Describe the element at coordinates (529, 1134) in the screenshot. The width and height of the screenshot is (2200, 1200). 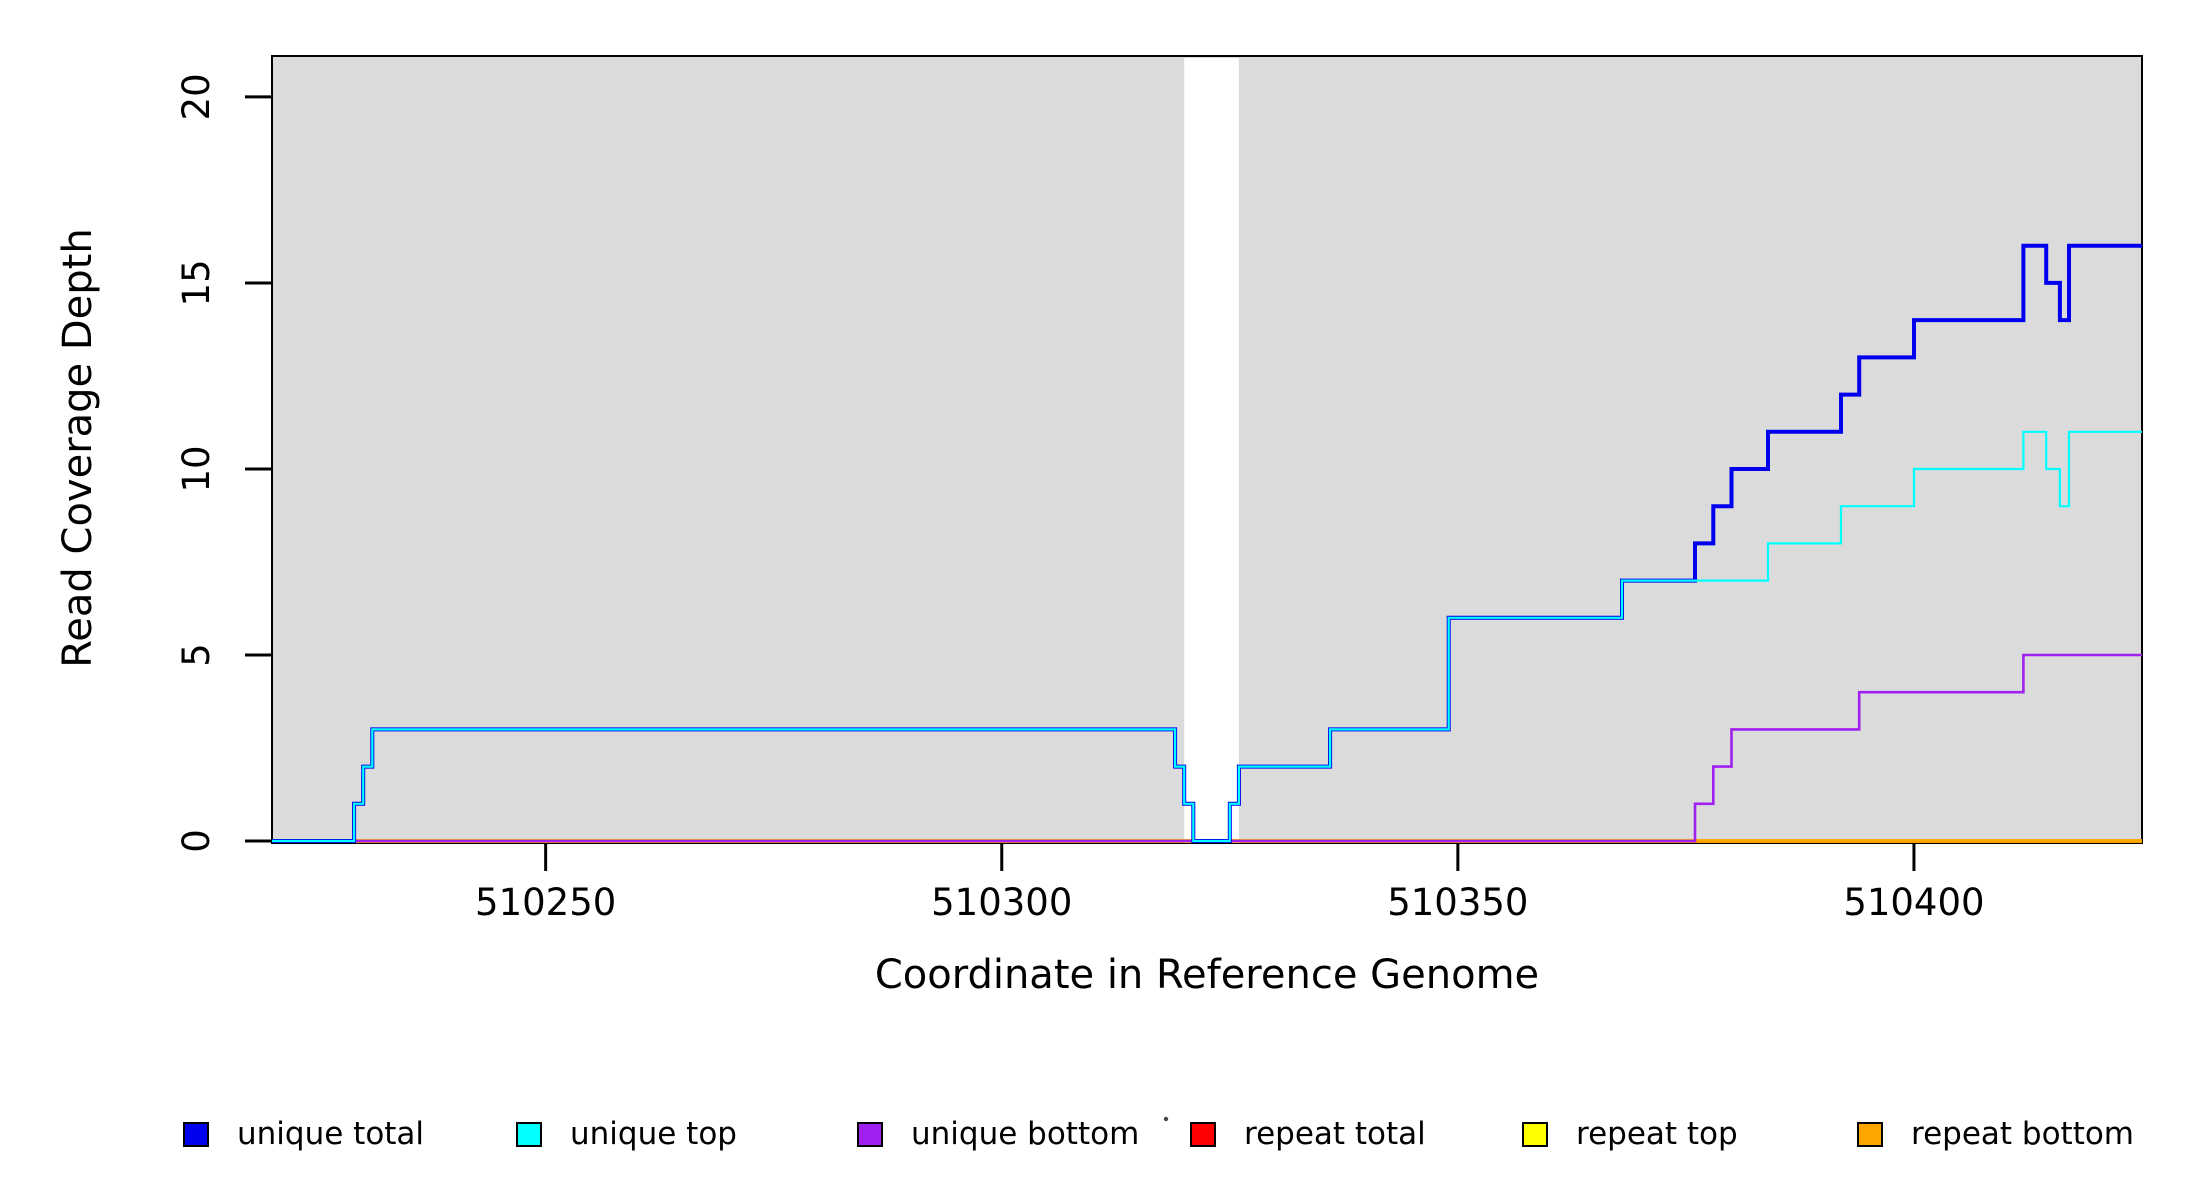
I see `legend-swatch-unique-top` at that location.